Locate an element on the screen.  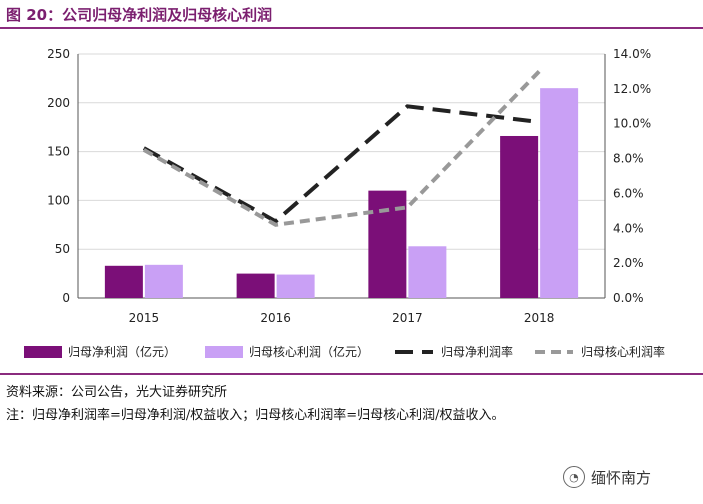
series-line is located at coordinates (341, 164).